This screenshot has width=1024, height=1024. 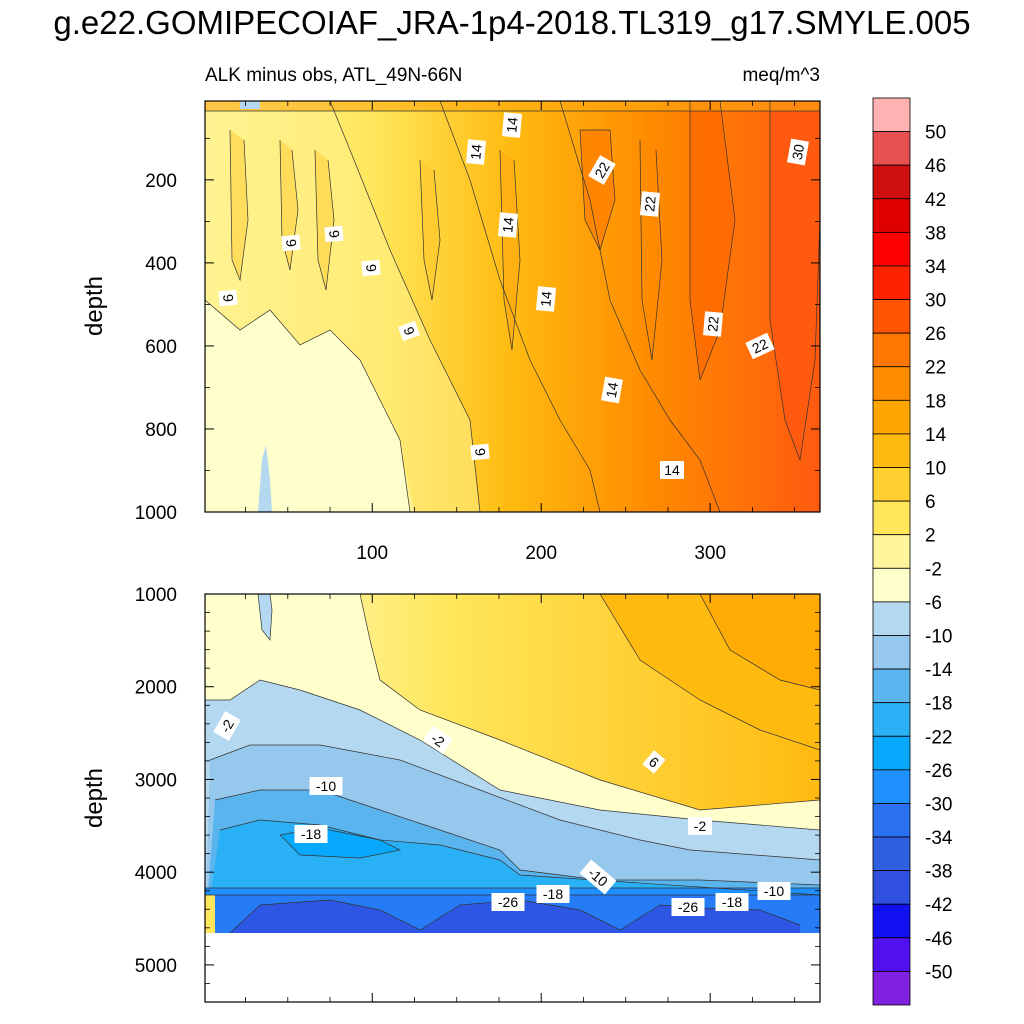 I want to click on contour-label: -26, so click(x=688, y=907).